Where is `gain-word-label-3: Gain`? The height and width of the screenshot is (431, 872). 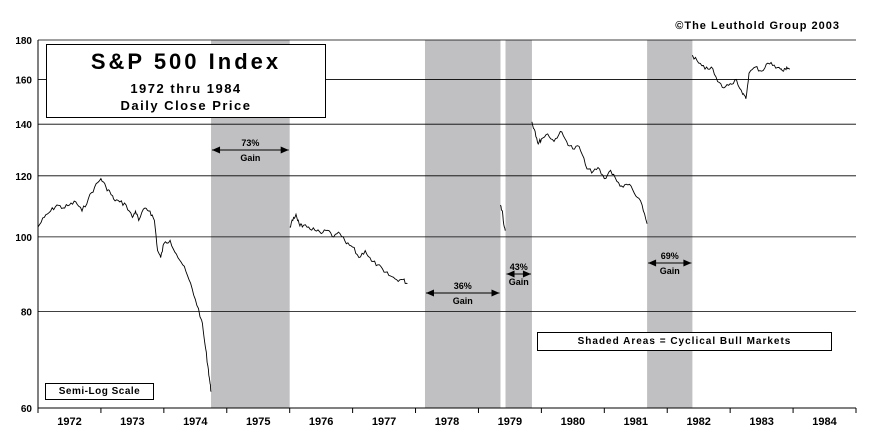
gain-word-label-3: Gain is located at coordinates (519, 282).